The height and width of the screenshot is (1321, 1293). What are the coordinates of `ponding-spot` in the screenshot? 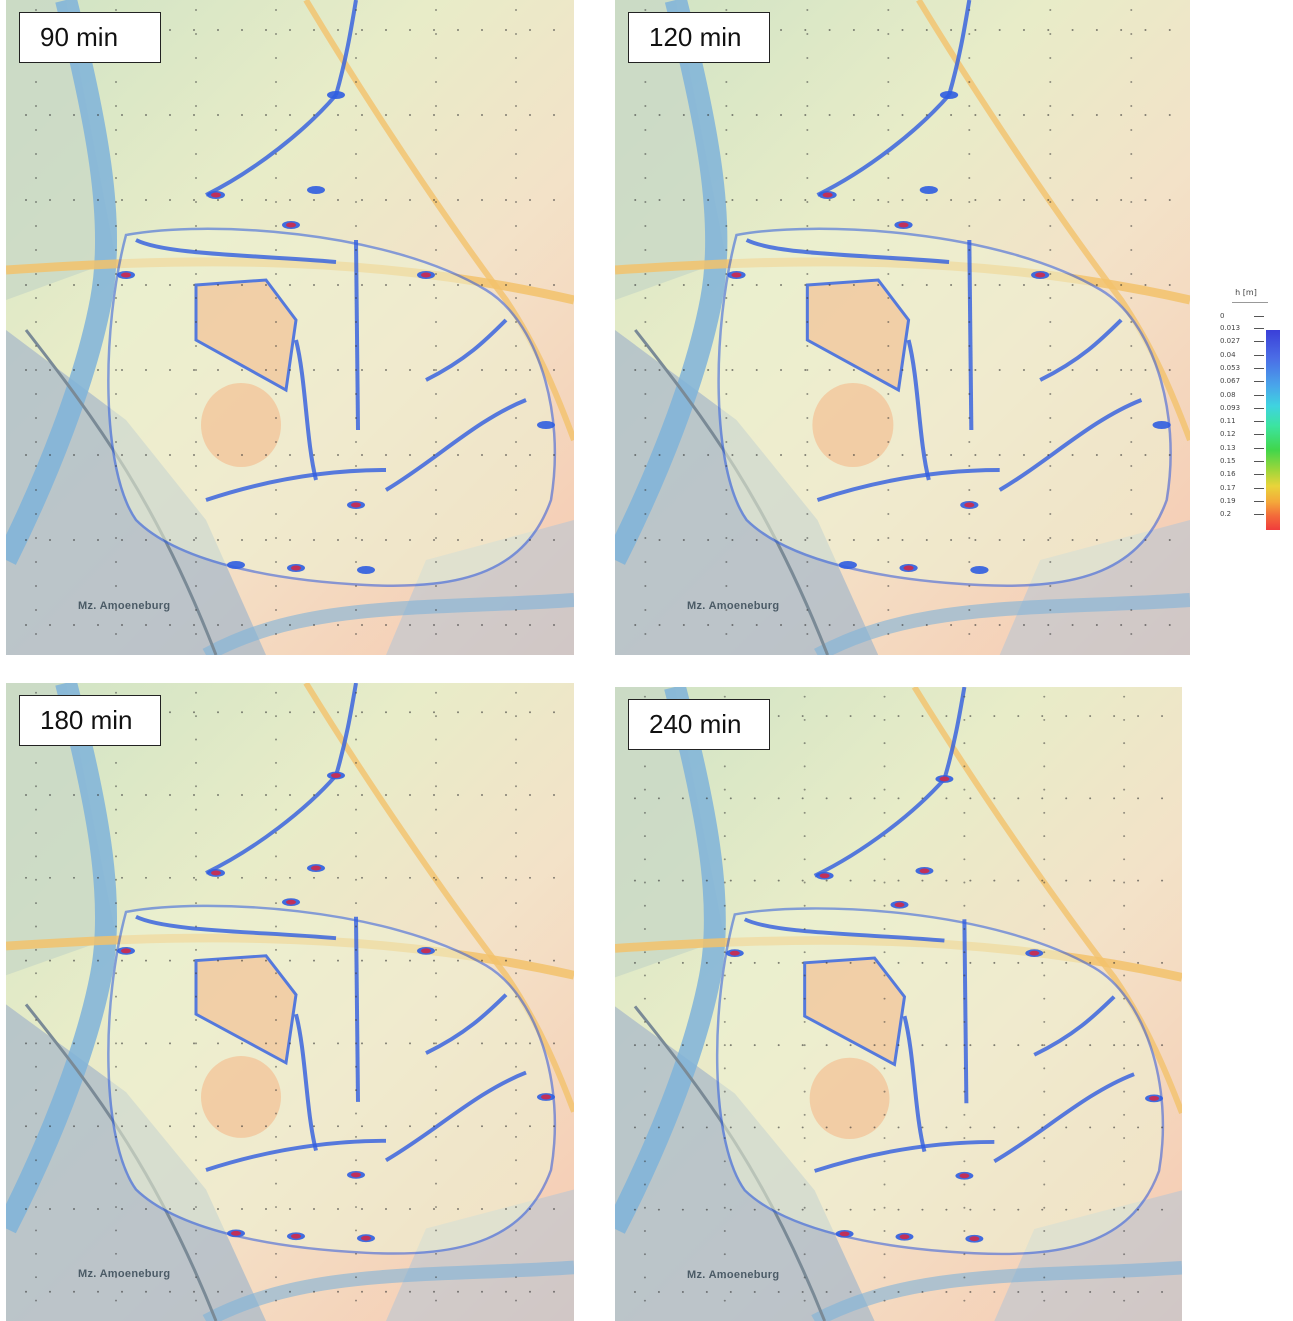 It's located at (316, 190).